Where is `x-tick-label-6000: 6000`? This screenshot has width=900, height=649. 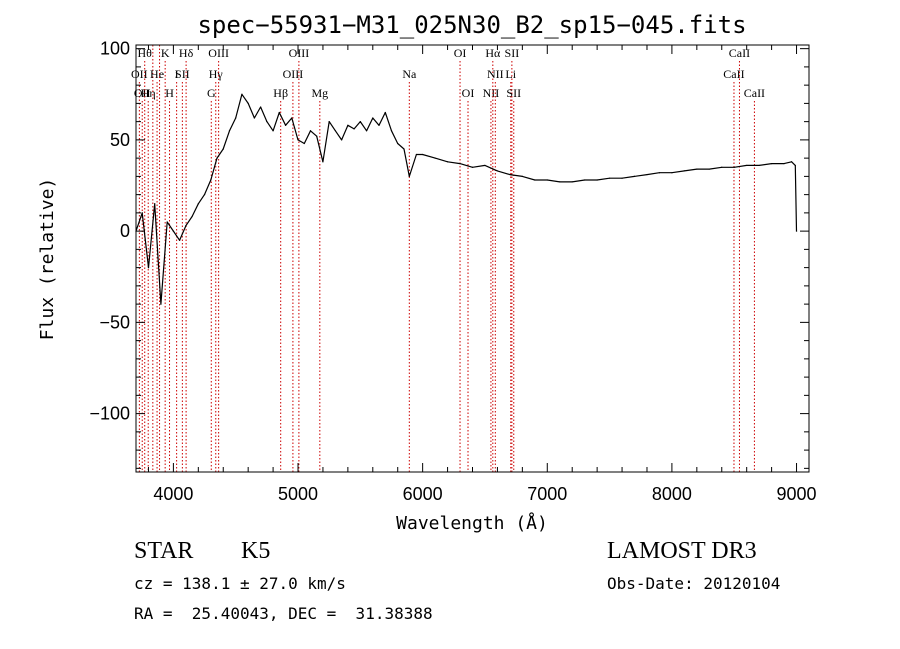 x-tick-label-6000: 6000 is located at coordinates (423, 494).